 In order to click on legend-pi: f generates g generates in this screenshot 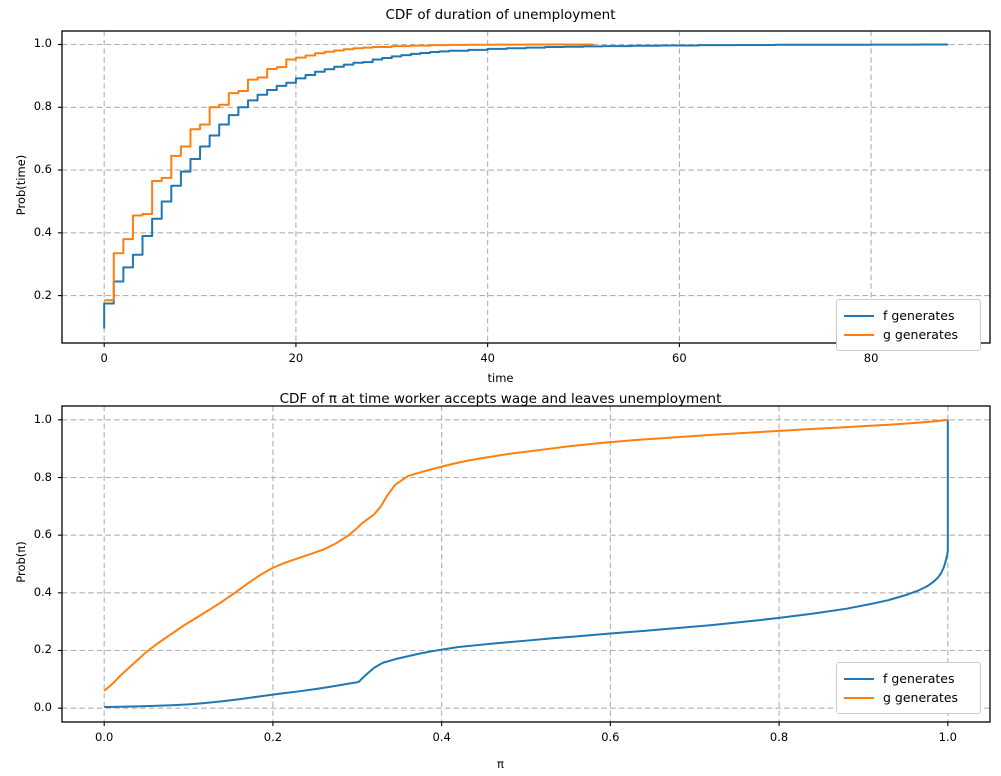, I will do `click(908, 688)`.